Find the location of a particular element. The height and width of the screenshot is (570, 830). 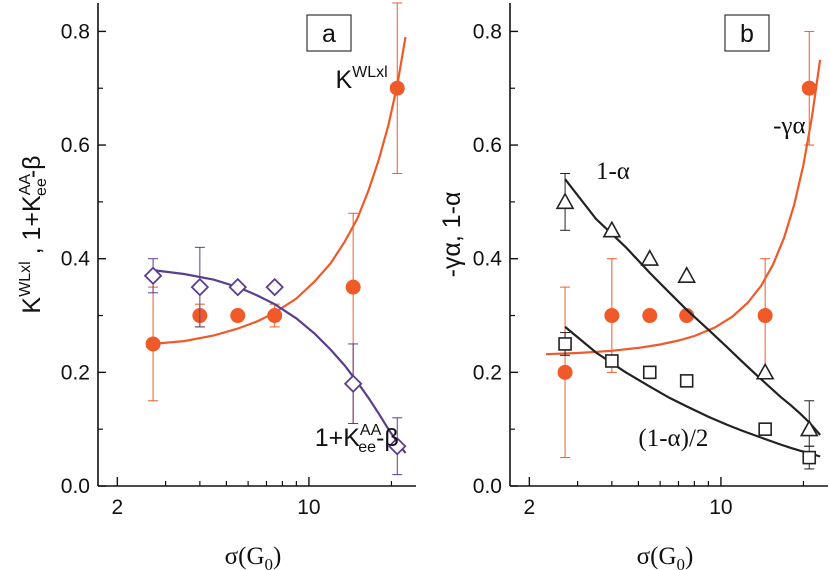

panel-label: a is located at coordinates (329, 34).